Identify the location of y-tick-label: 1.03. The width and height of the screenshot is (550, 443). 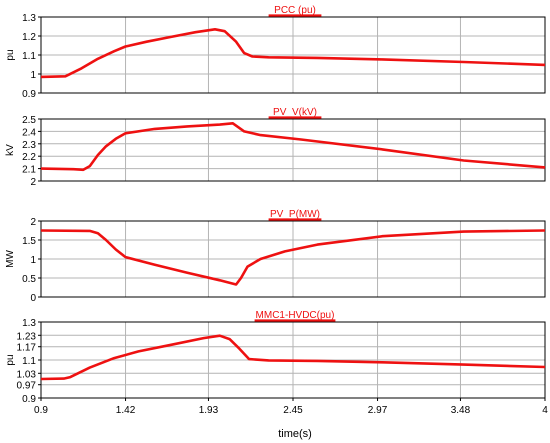
(27, 374).